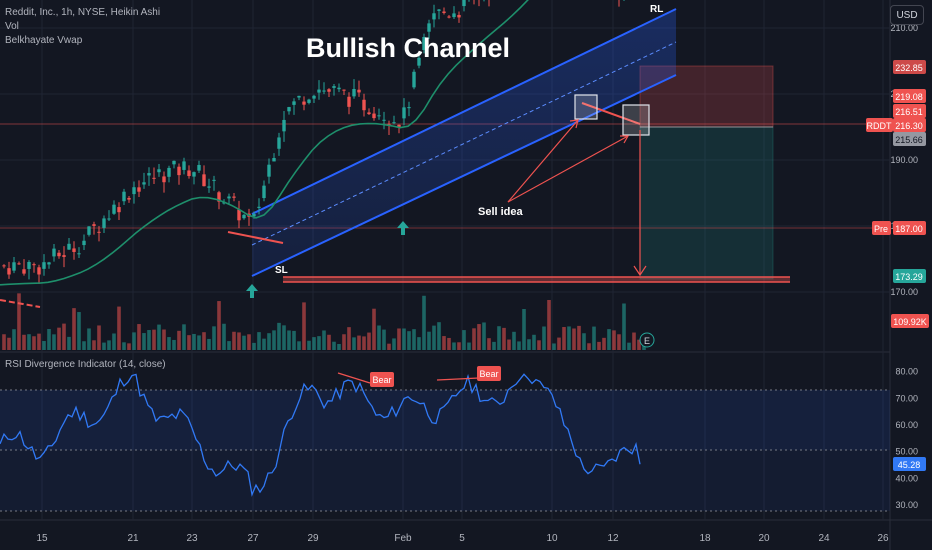  I want to click on symbol-line: Reddit, Inc., 1h, NYSE, Heikin Ashi, so click(83, 12).